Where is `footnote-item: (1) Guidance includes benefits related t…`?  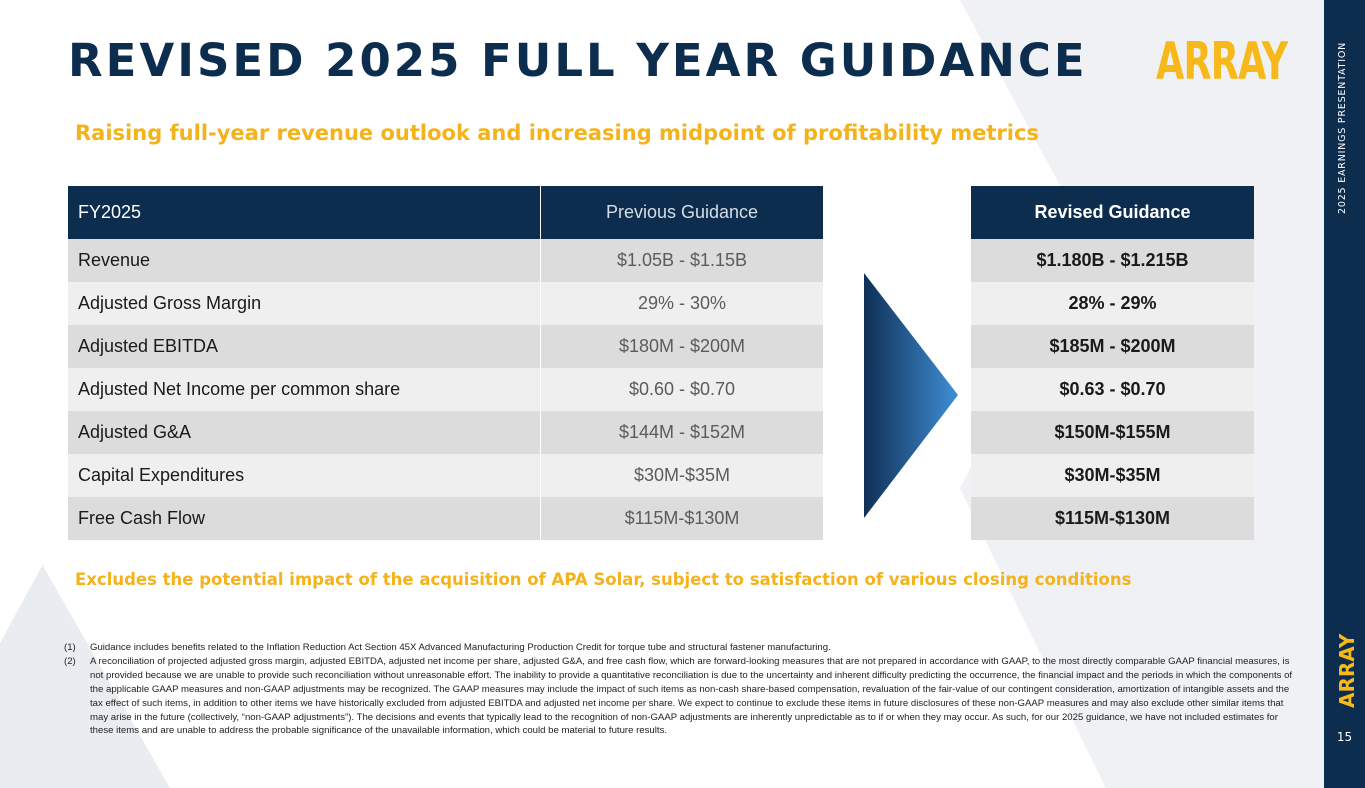
footnote-item: (1) Guidance includes benefits related t… is located at coordinates (681, 648).